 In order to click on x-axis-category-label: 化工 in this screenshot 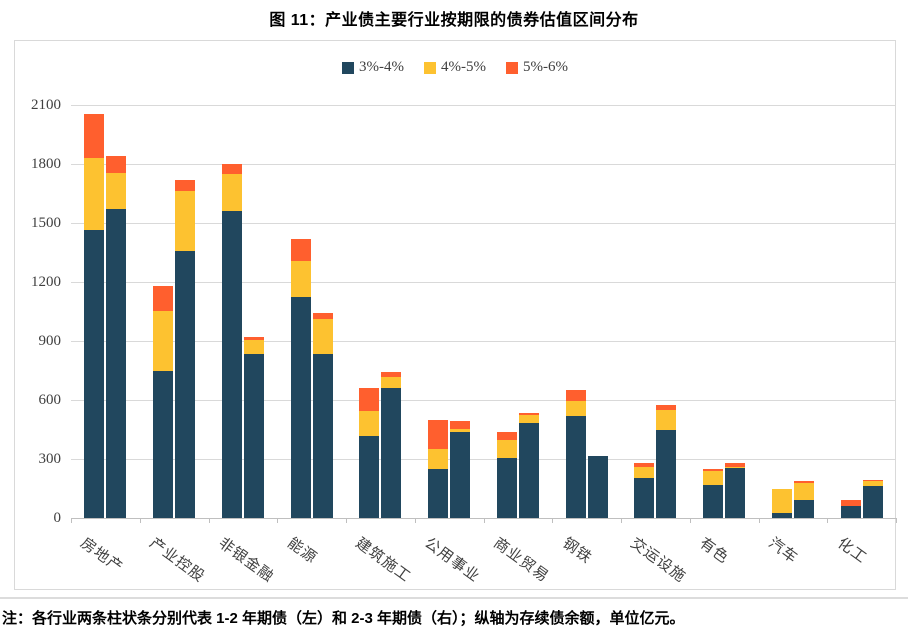, I will do `click(851, 551)`.